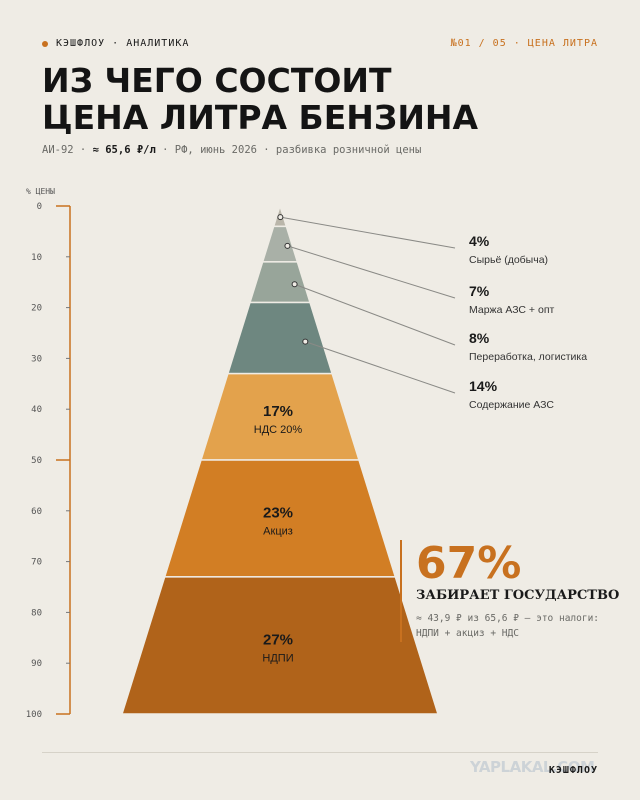 The width and height of the screenshot is (640, 800). Describe the element at coordinates (36, 461) in the screenshot. I see `y-tick-label: 50` at that location.